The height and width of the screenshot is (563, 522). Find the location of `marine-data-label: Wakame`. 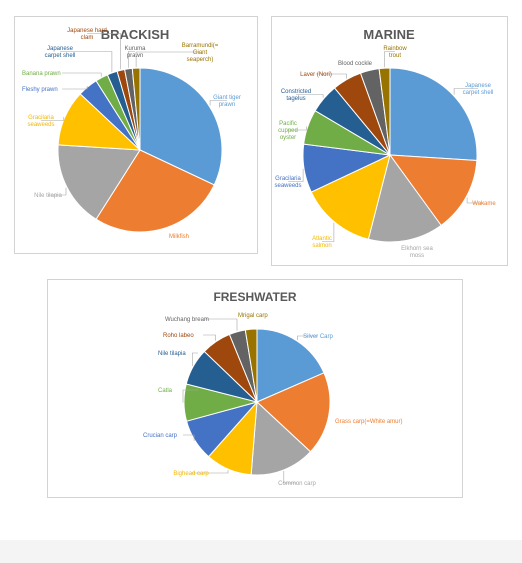

marine-data-label: Wakame is located at coordinates (484, 204).